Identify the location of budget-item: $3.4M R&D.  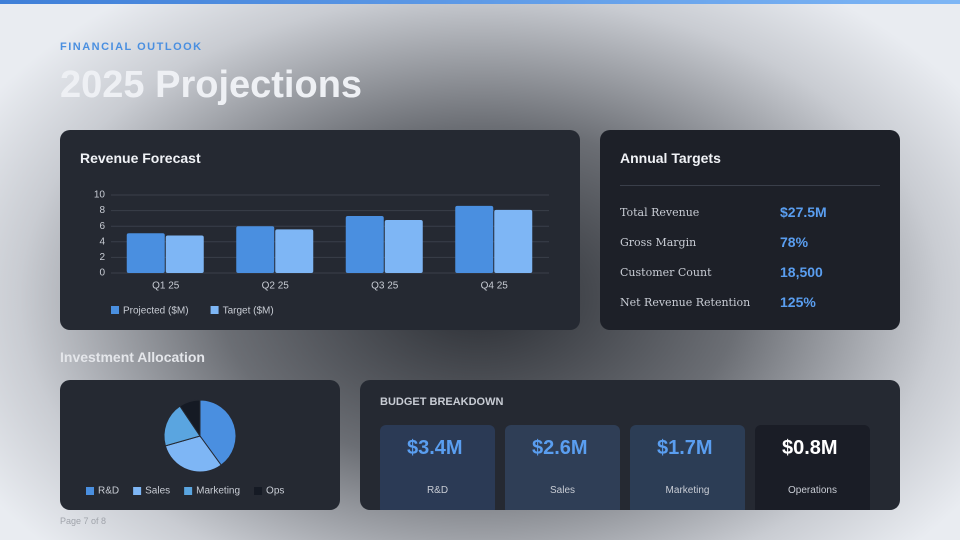
(437, 467).